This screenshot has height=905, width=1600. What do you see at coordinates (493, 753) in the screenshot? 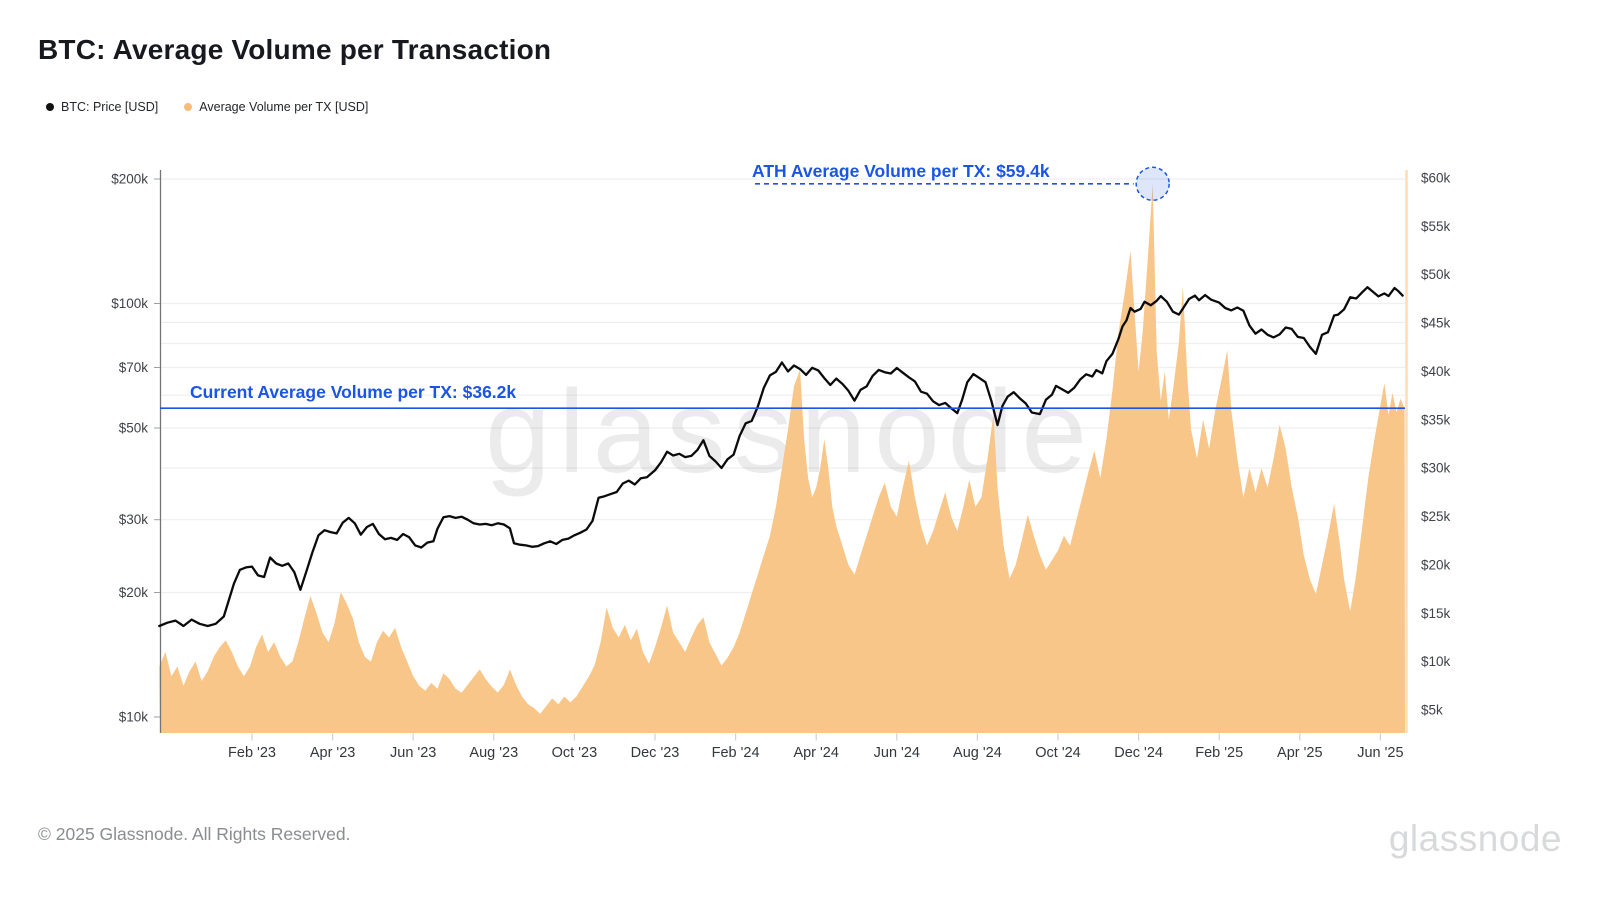
I see `x-axis-label: Aug '23` at bounding box center [493, 753].